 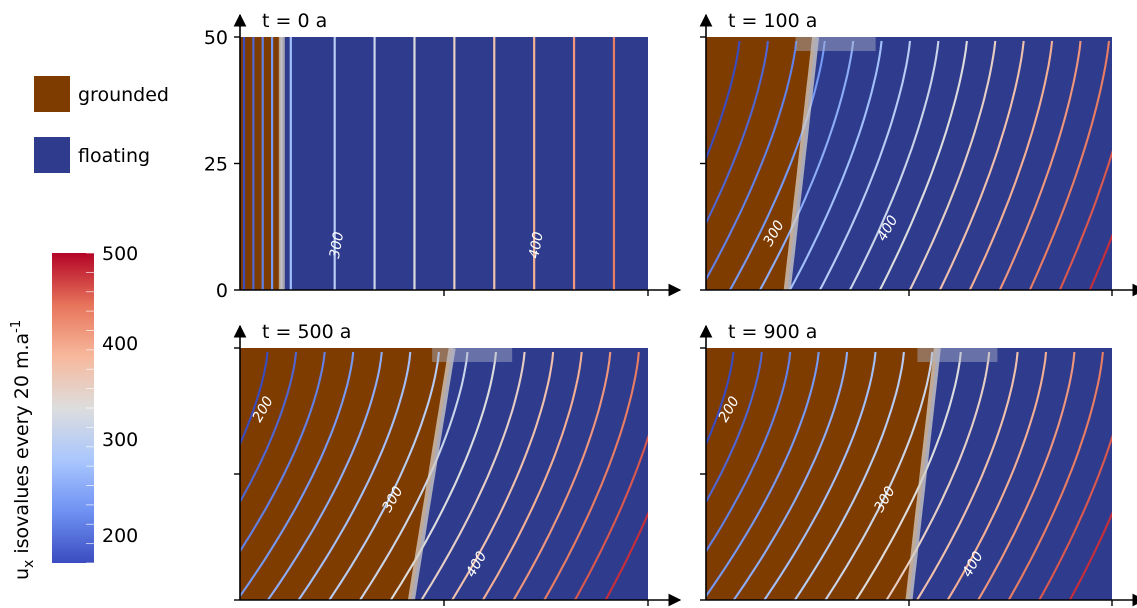 I want to click on panel-title: t = 0 a, so click(x=294, y=21).